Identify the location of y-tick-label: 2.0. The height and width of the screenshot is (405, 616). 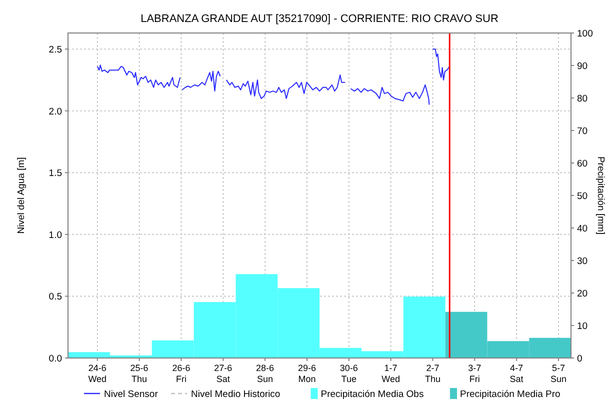
(55, 112).